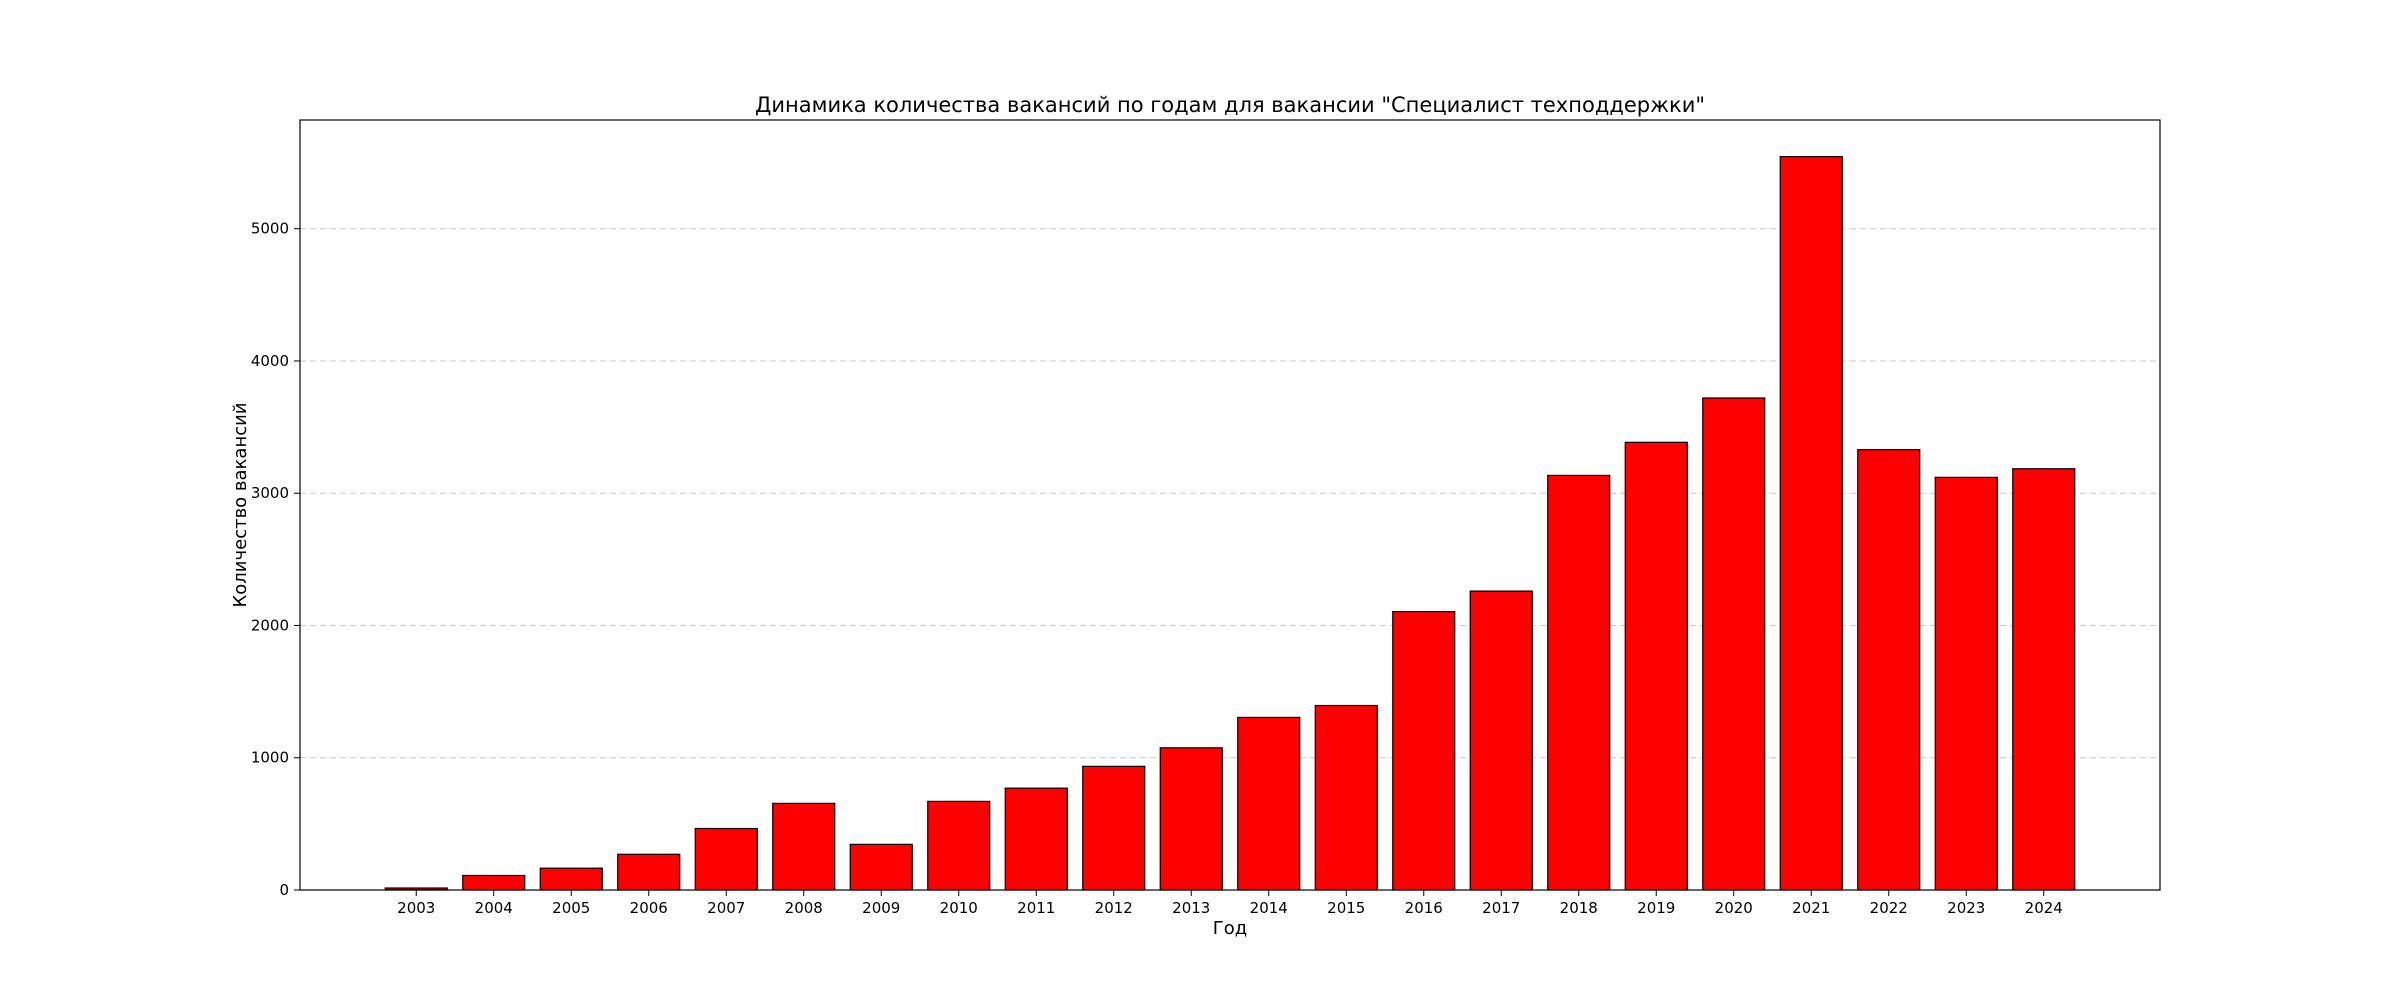 The height and width of the screenshot is (1004, 2400). I want to click on y-tick-label: 0, so click(284, 890).